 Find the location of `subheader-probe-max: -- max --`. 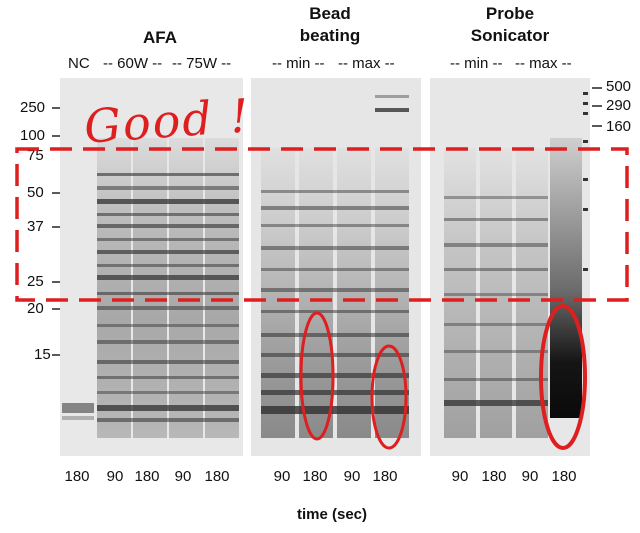

subheader-probe-max: -- max -- is located at coordinates (543, 63).